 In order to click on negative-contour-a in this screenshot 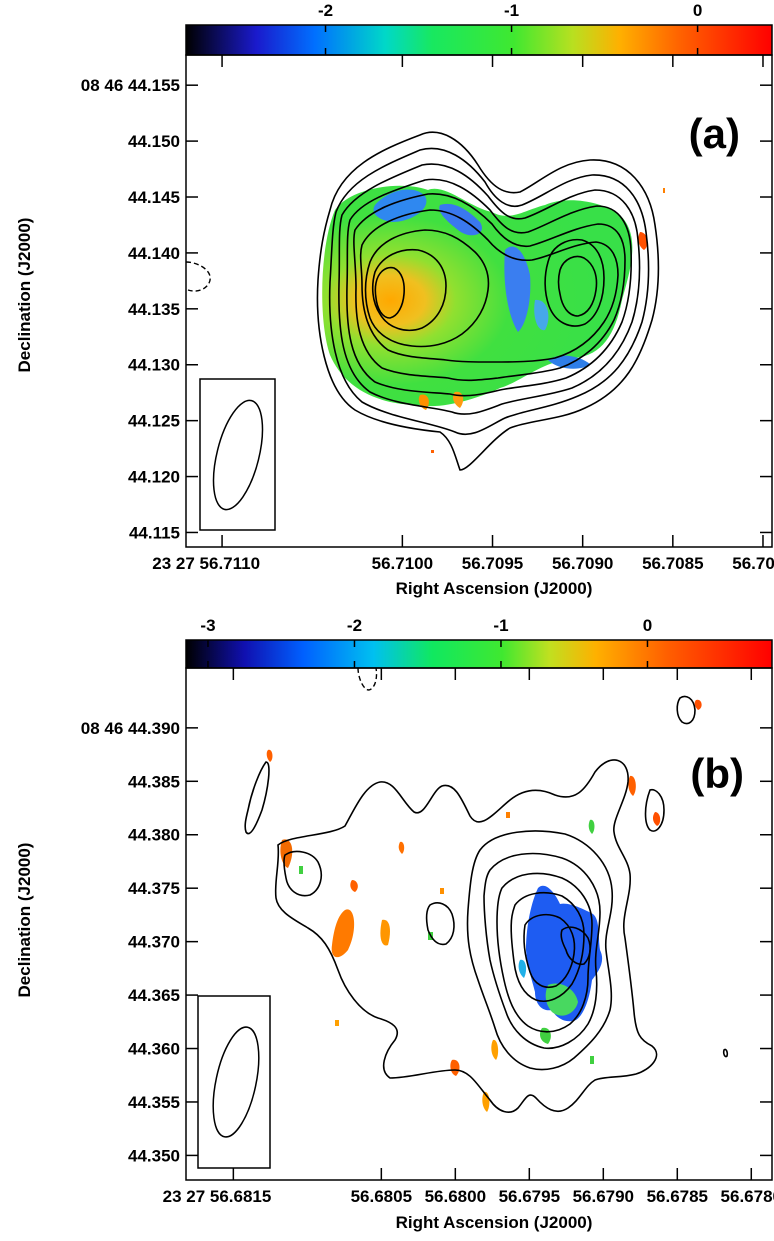, I will do `click(198, 276)`.